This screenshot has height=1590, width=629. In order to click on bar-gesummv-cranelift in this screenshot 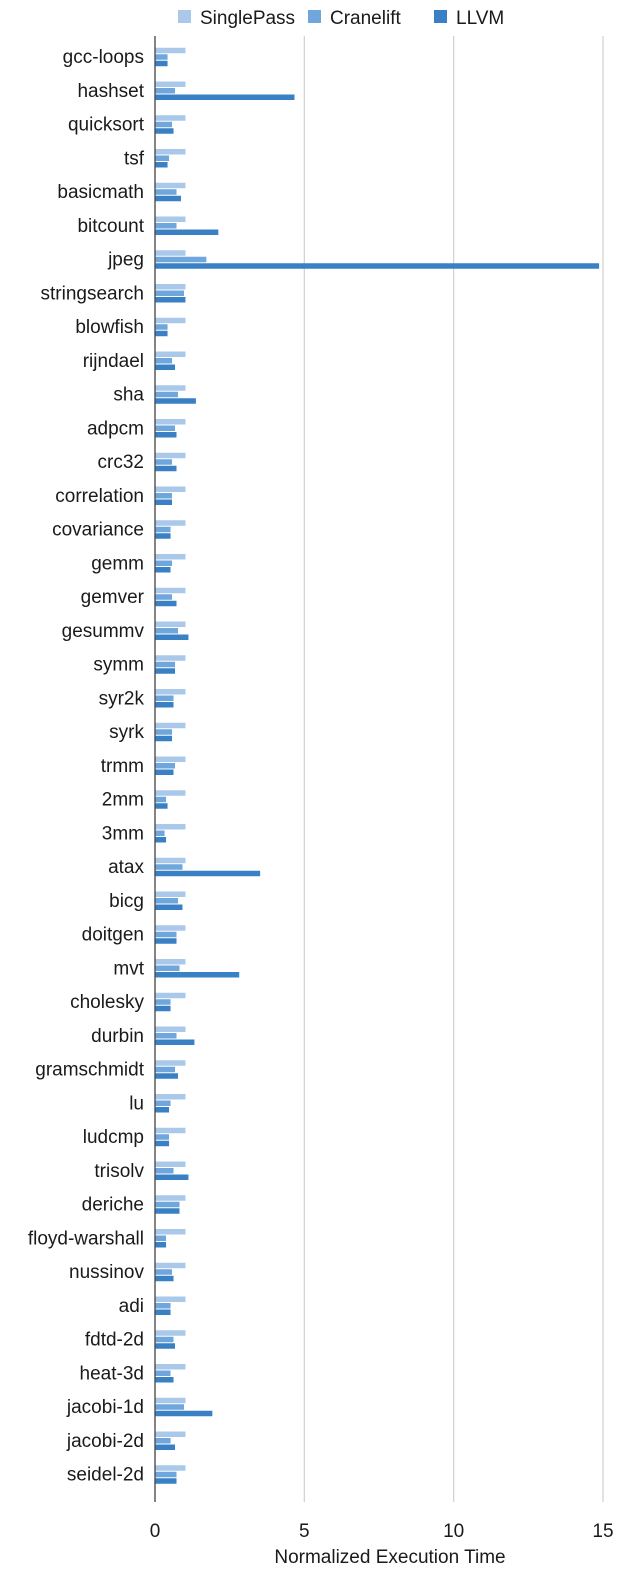, I will do `click(166, 631)`.